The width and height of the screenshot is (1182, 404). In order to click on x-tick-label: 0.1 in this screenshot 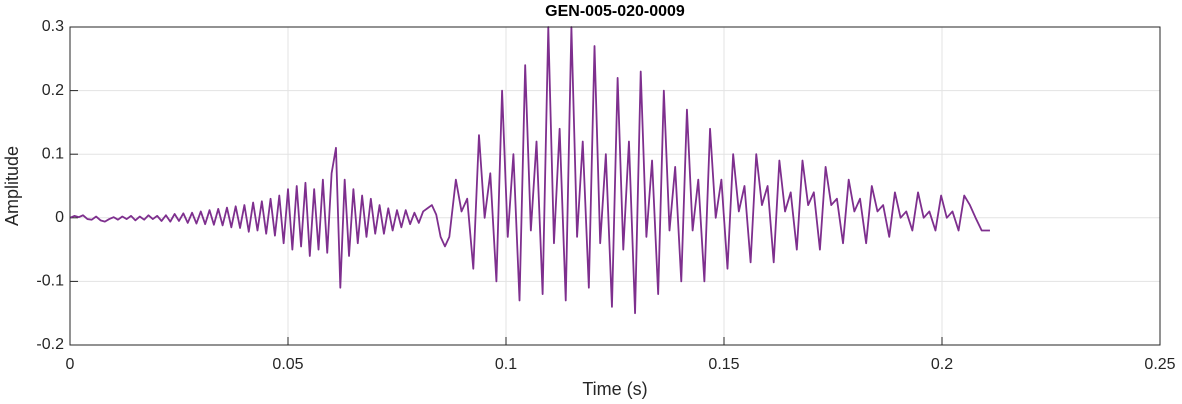, I will do `click(506, 364)`.